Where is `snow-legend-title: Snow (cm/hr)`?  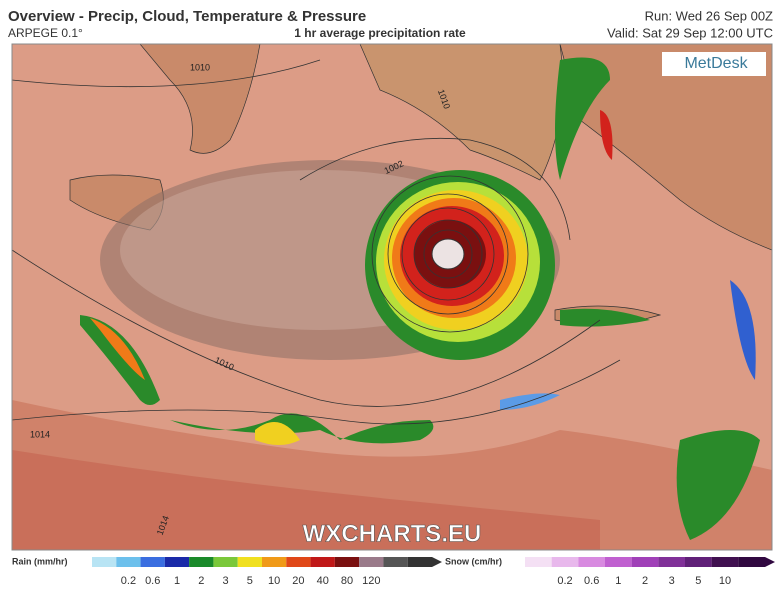 snow-legend-title: Snow (cm/hr) is located at coordinates (473, 561).